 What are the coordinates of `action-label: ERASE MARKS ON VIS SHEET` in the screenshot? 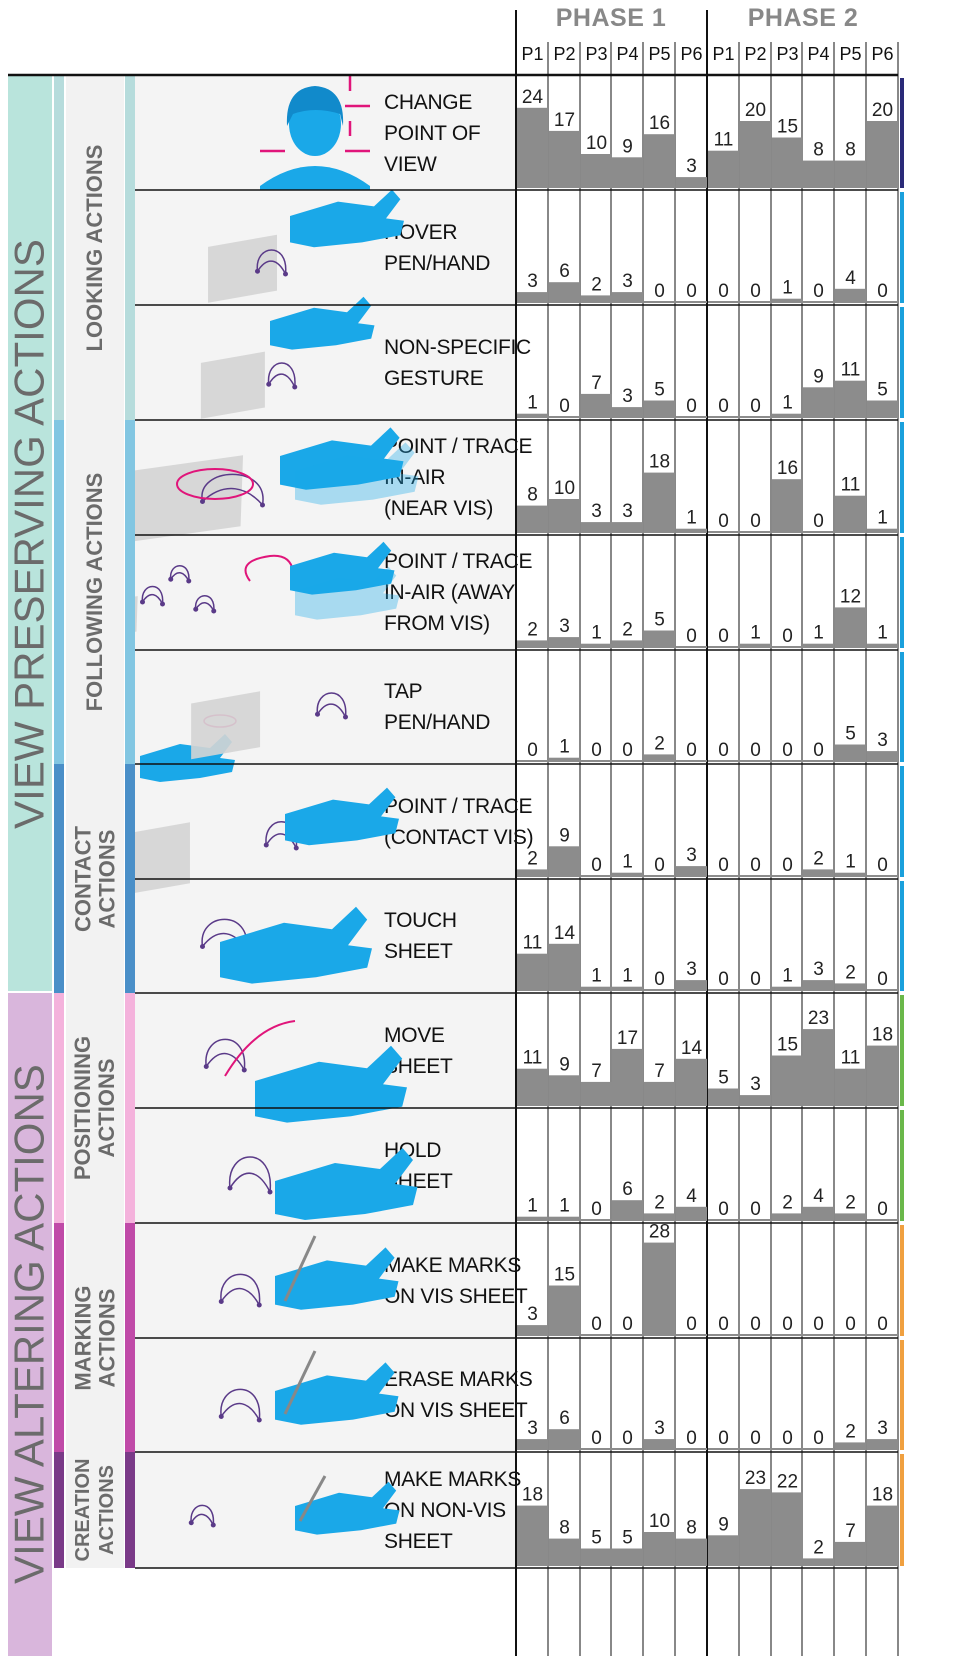 It's located at (458, 1395).